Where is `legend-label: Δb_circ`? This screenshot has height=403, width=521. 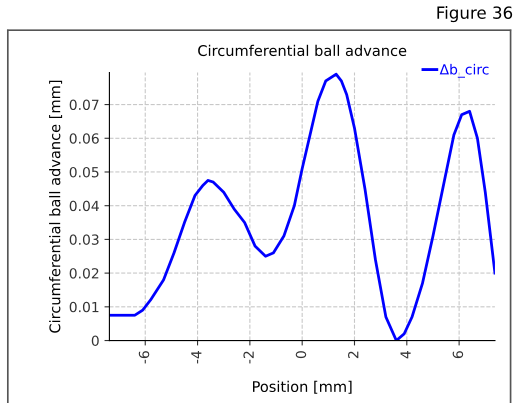
legend-label: Δb_circ is located at coordinates (464, 71).